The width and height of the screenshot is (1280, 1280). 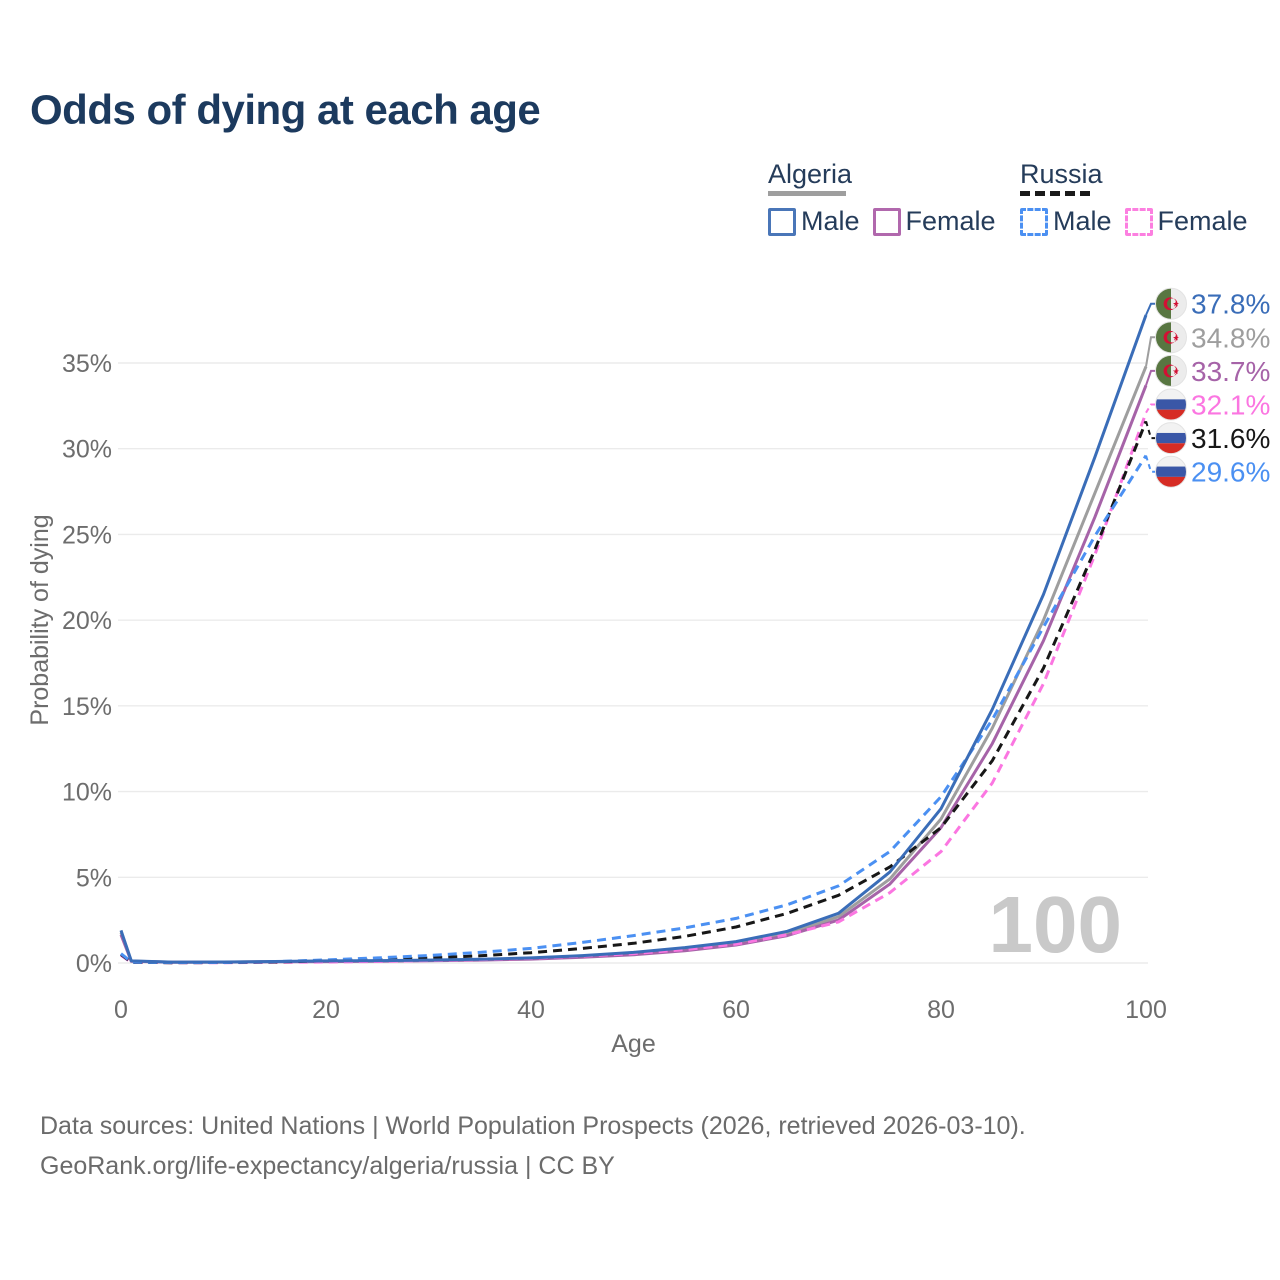 I want to click on legend-items-algeria: Male Female, so click(x=882, y=221).